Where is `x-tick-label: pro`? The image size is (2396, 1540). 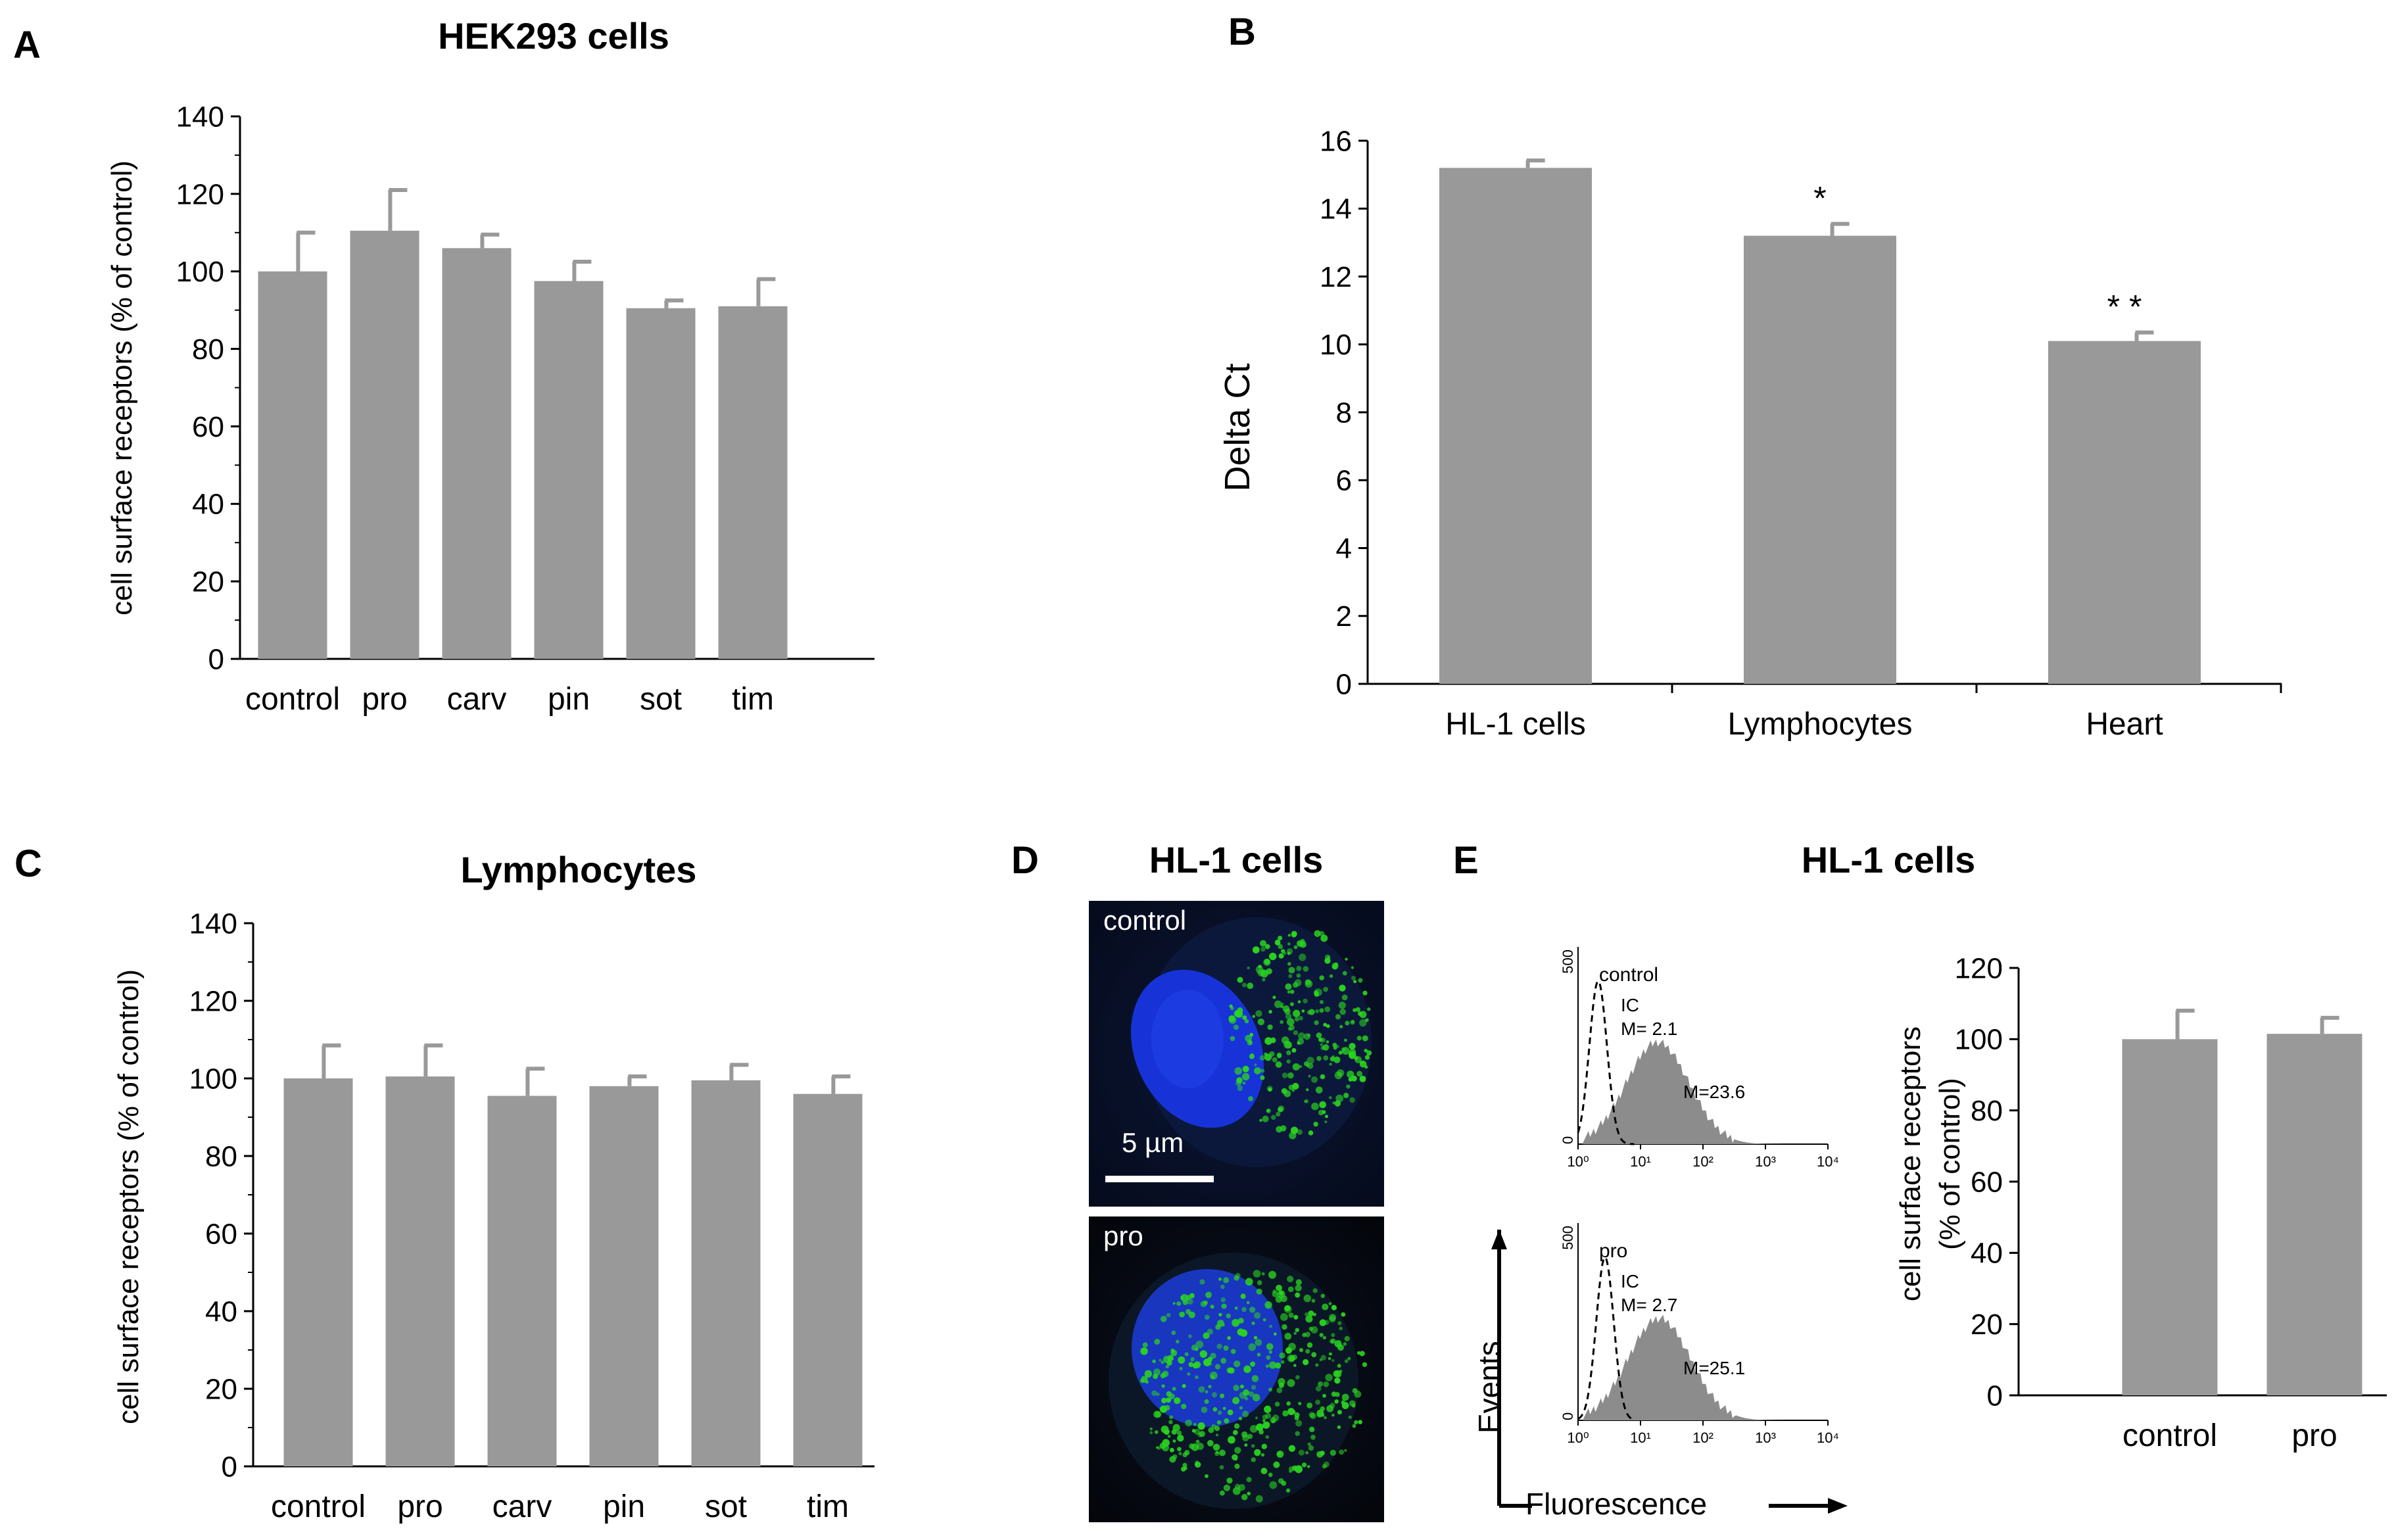 x-tick-label: pro is located at coordinates (2314, 1436).